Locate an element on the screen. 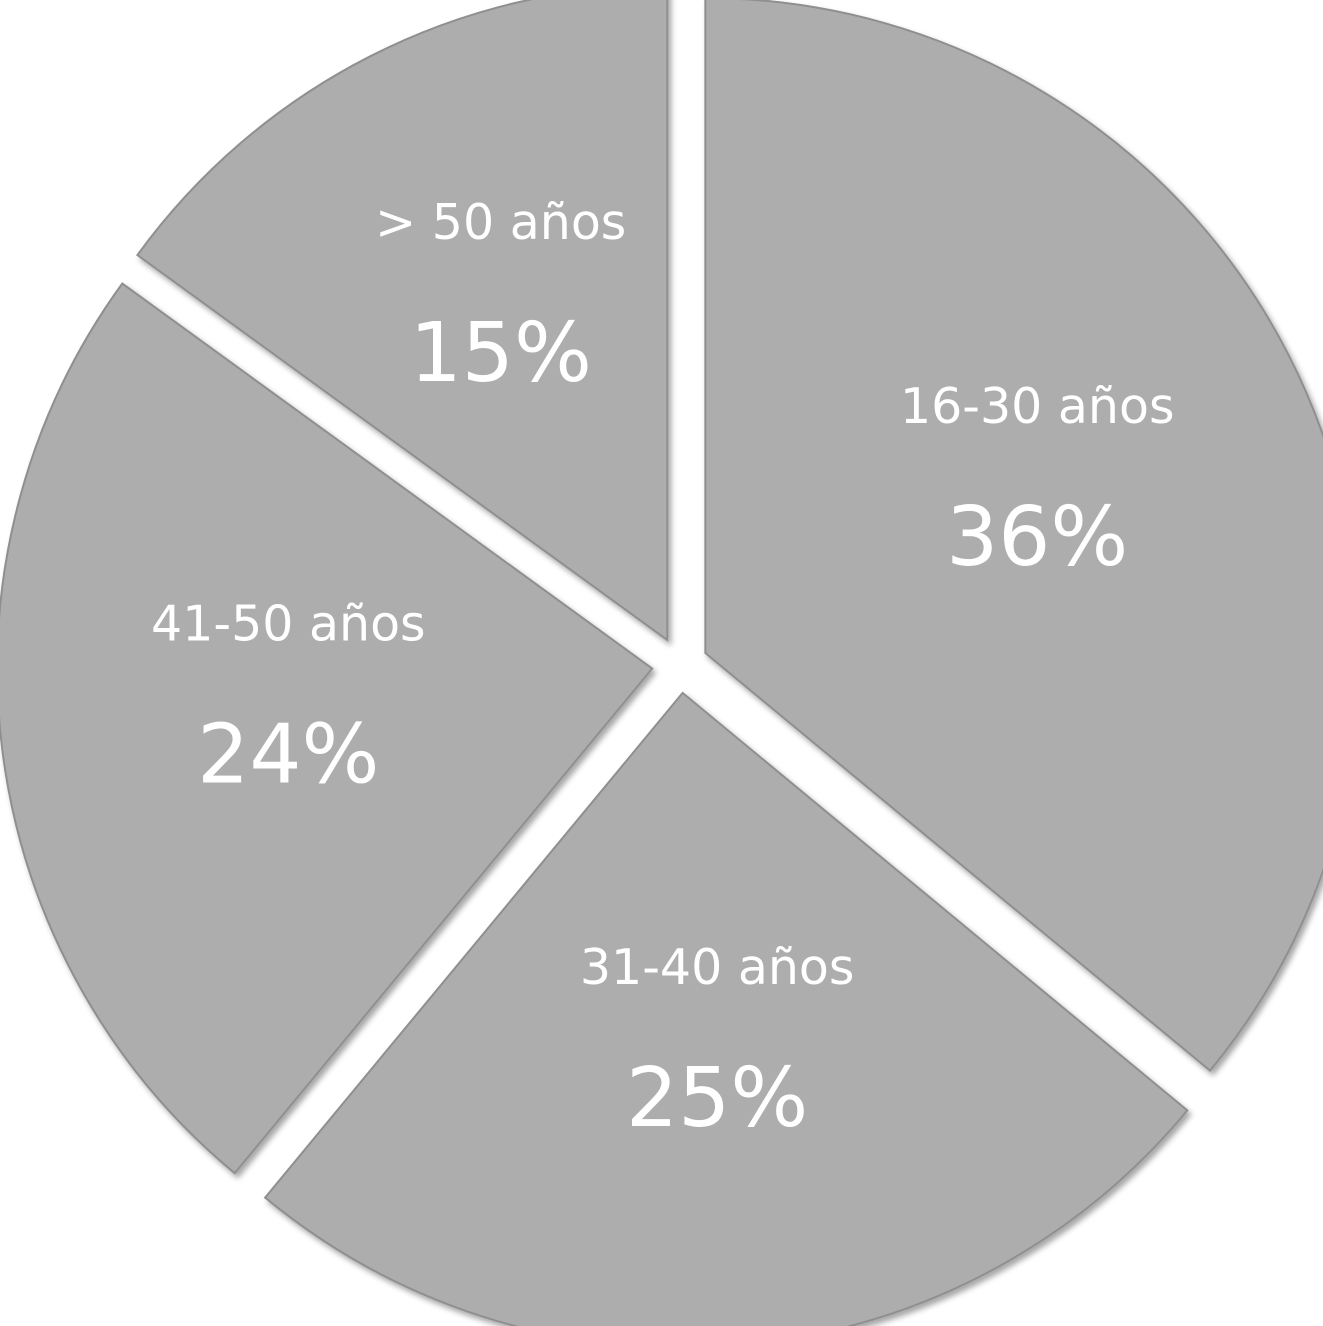 The height and width of the screenshot is (1326, 1323). slice-value-label: 15% is located at coordinates (501, 353).